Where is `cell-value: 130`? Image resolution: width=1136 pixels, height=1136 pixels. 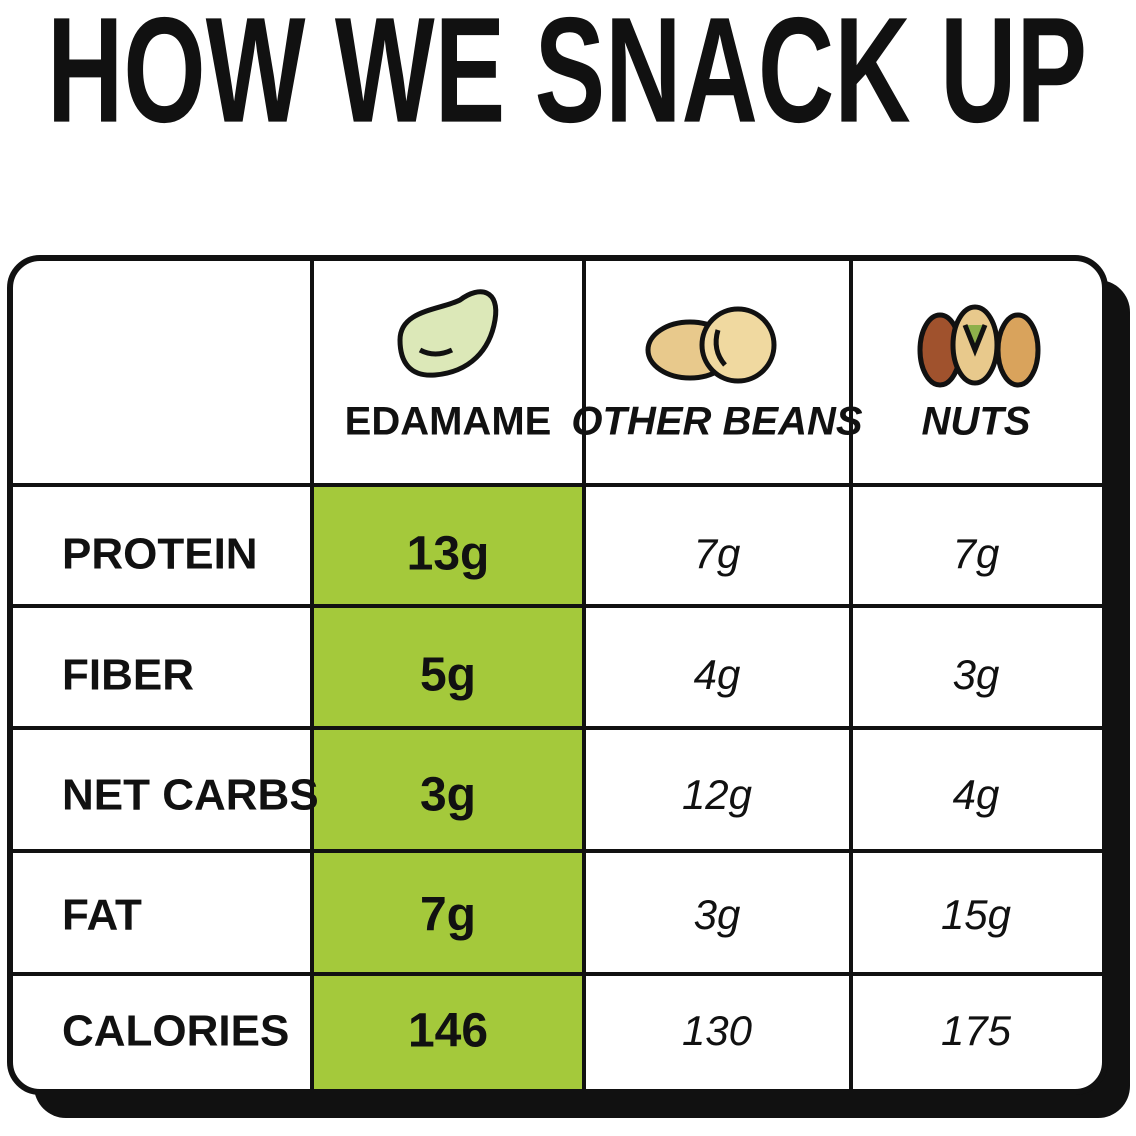
cell-value: 130 is located at coordinates (717, 1030).